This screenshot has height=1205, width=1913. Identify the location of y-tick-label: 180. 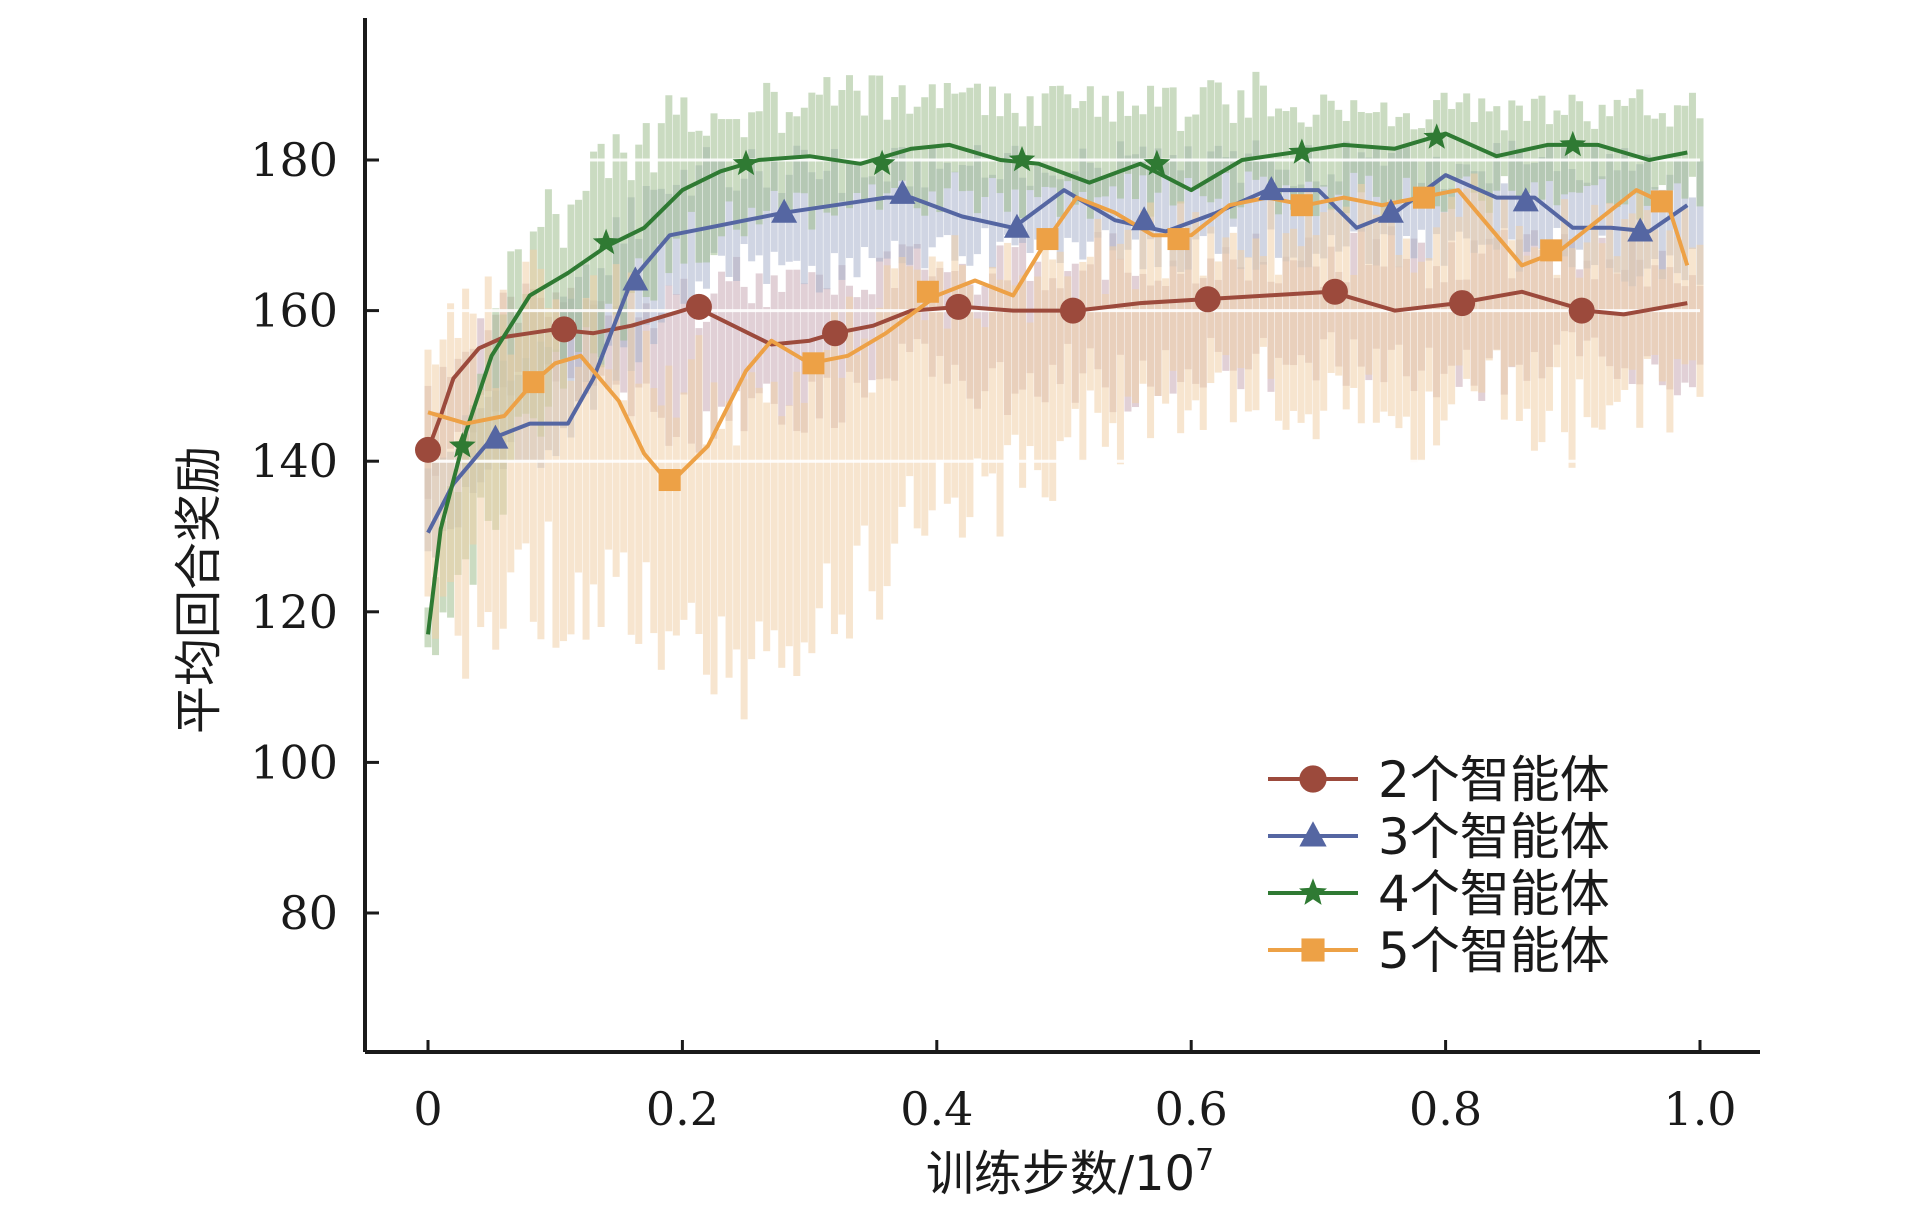
(294, 160).